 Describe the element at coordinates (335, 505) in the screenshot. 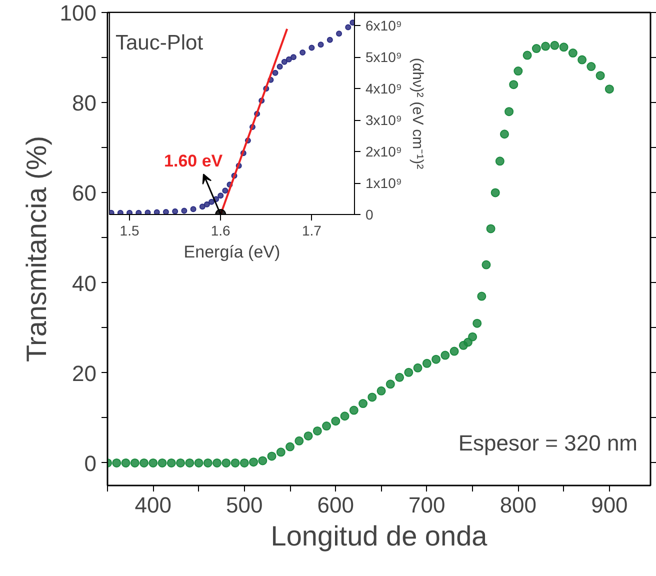

I see `x-tick-label: 600` at that location.